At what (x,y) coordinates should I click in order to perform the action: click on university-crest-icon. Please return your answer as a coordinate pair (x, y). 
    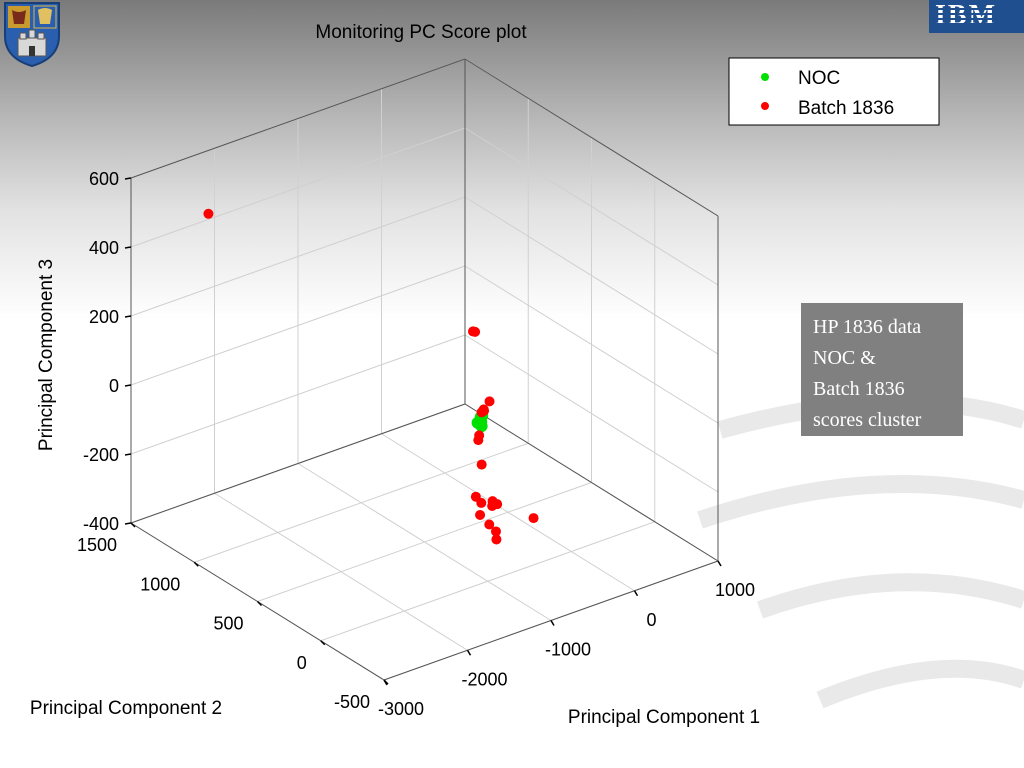
    Looking at the image, I should click on (32, 35).